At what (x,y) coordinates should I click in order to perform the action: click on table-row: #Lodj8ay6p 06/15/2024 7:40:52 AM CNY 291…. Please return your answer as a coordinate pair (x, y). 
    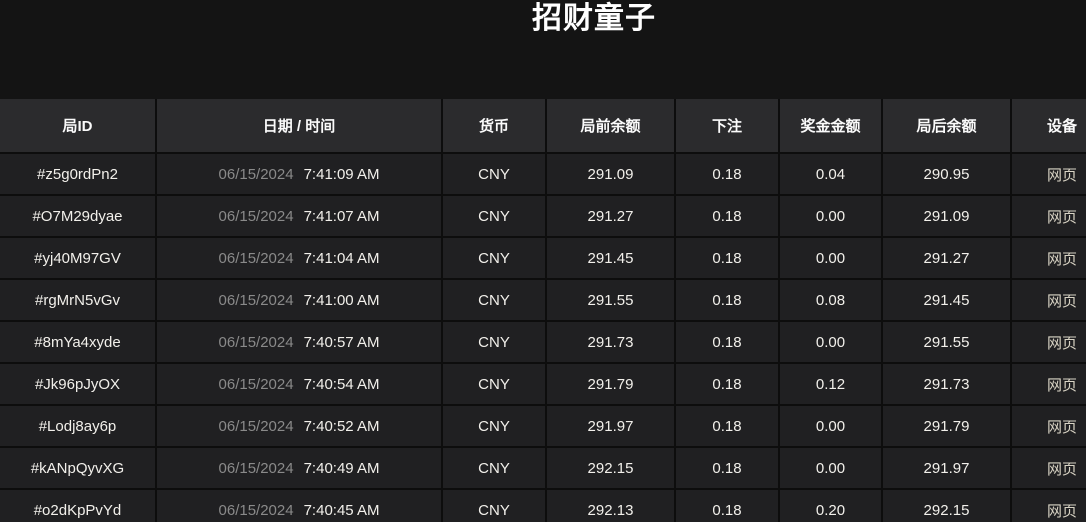
    Looking at the image, I should click on (543, 425).